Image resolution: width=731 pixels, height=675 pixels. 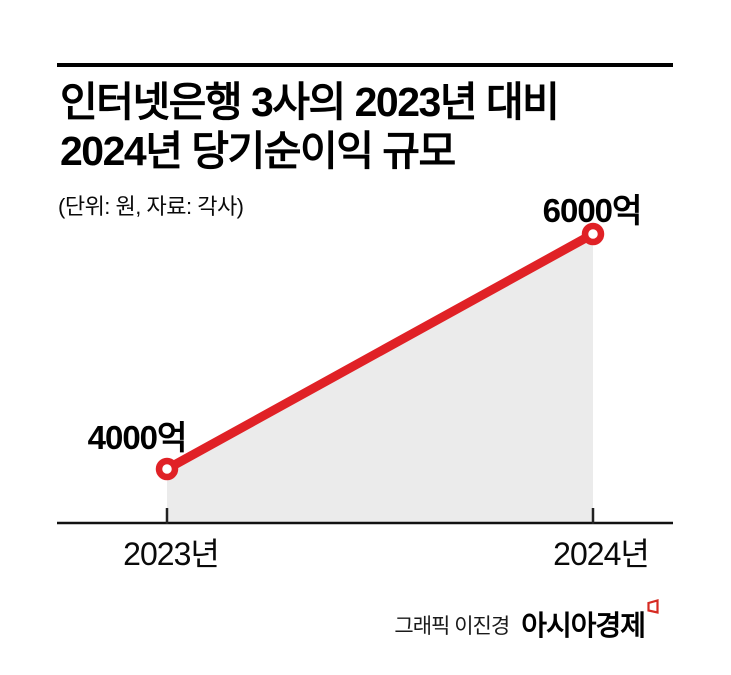 I want to click on data-point-2024, so click(x=593, y=234).